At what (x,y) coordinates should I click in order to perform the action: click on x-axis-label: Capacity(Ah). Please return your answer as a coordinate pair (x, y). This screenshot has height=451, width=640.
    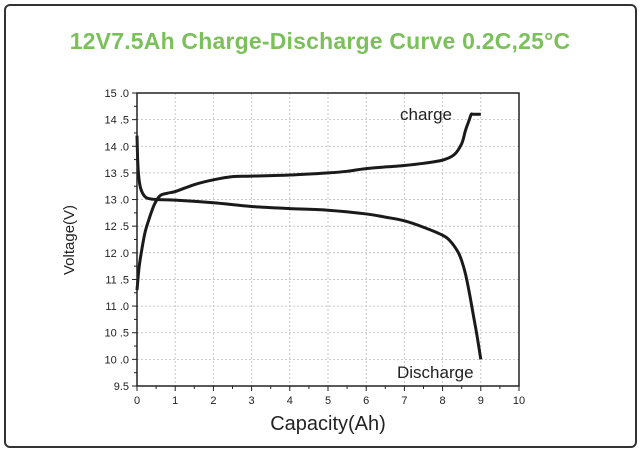
    Looking at the image, I should click on (328, 424).